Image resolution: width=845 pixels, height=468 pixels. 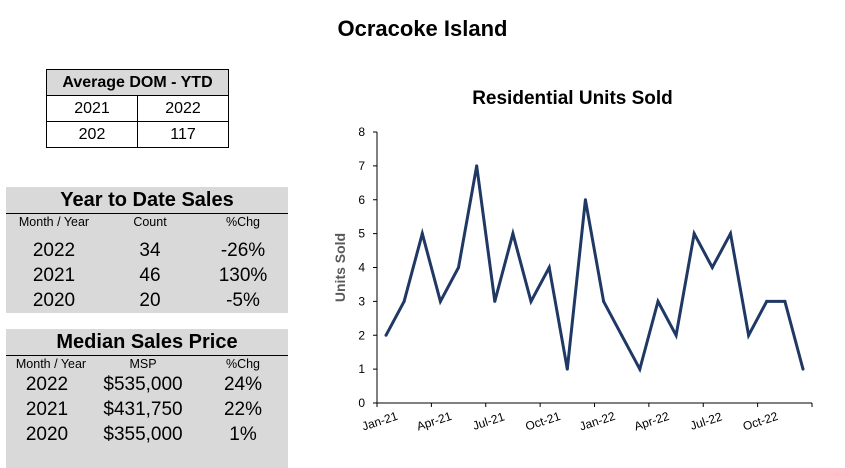 I want to click on dom-header: Average DOM - YTD, so click(x=137, y=82).